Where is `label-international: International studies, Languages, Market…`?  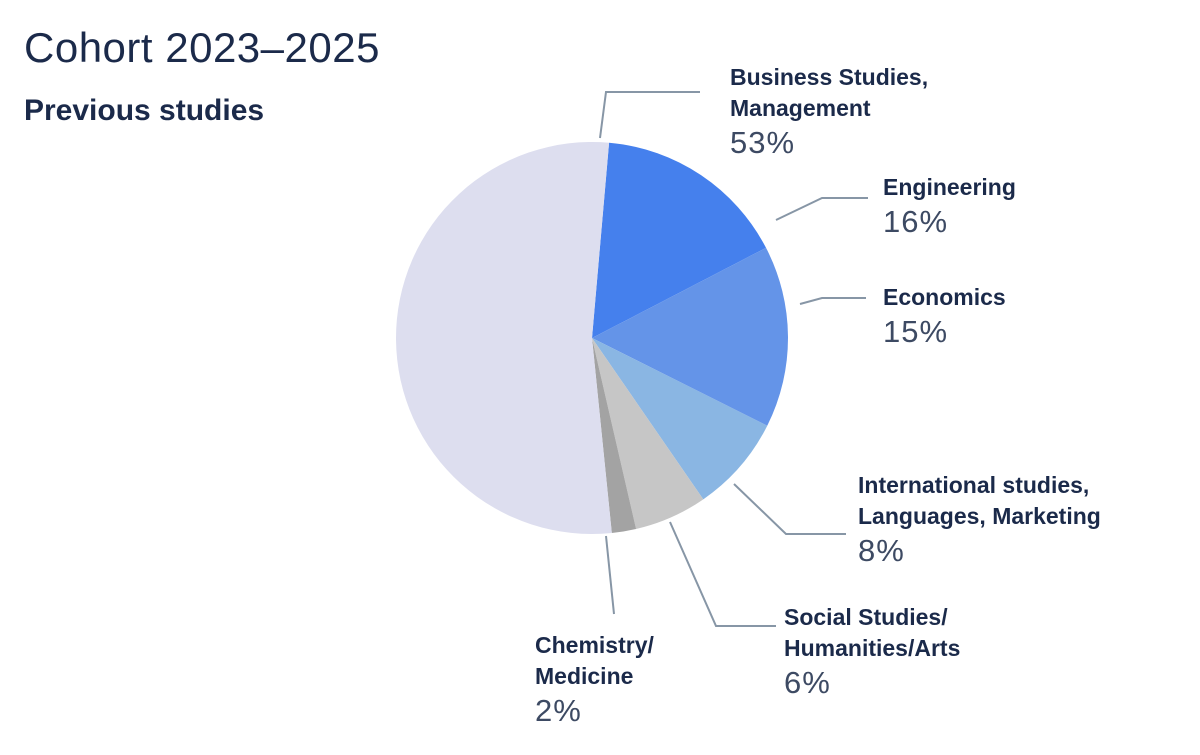
label-international: International studies, Languages, Market… is located at coordinates (979, 520).